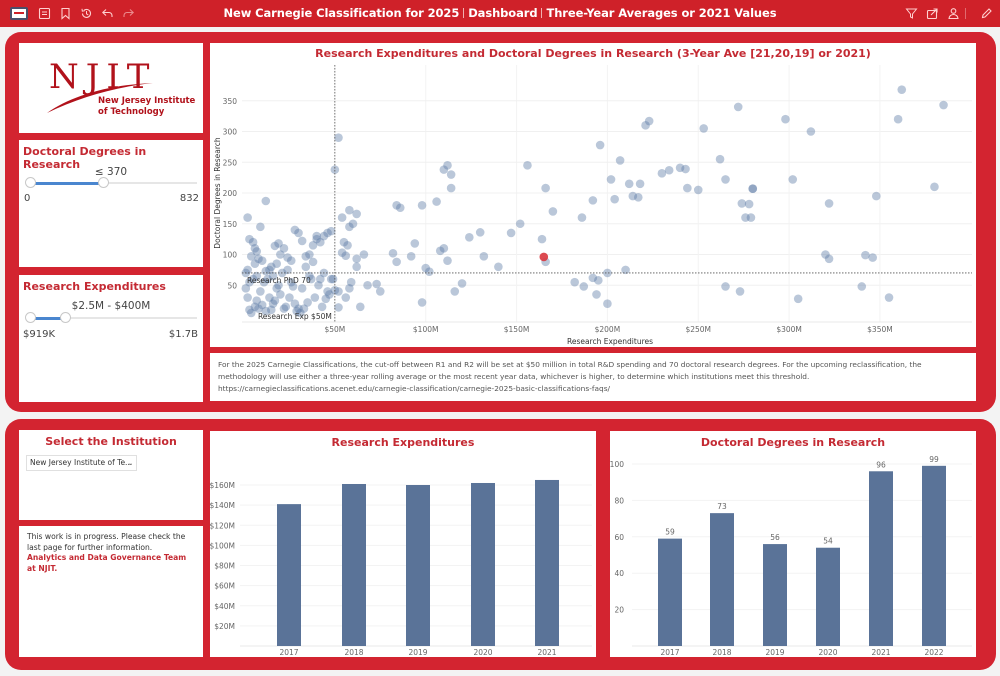  What do you see at coordinates (544, 257) in the screenshot?
I see `highlighted-institution-point` at bounding box center [544, 257].